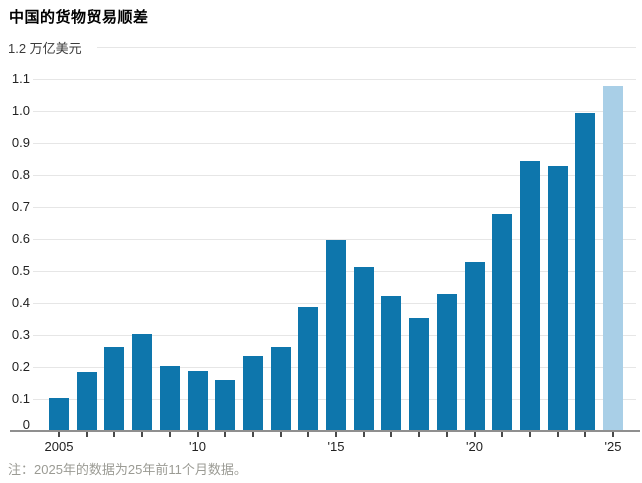  I want to click on bar-2016, so click(363, 348).